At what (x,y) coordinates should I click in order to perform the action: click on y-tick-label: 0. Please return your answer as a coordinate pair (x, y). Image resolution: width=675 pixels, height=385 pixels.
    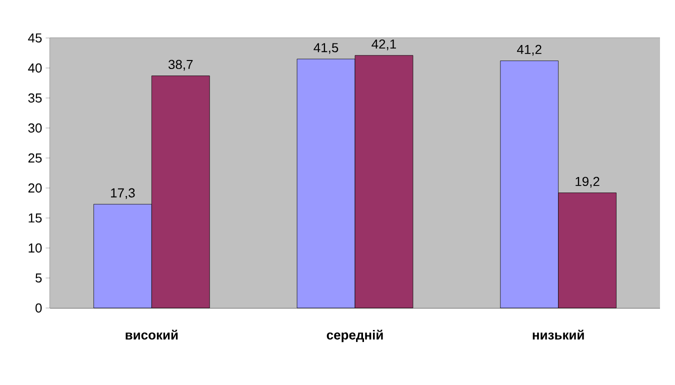
    Looking at the image, I should click on (39, 308).